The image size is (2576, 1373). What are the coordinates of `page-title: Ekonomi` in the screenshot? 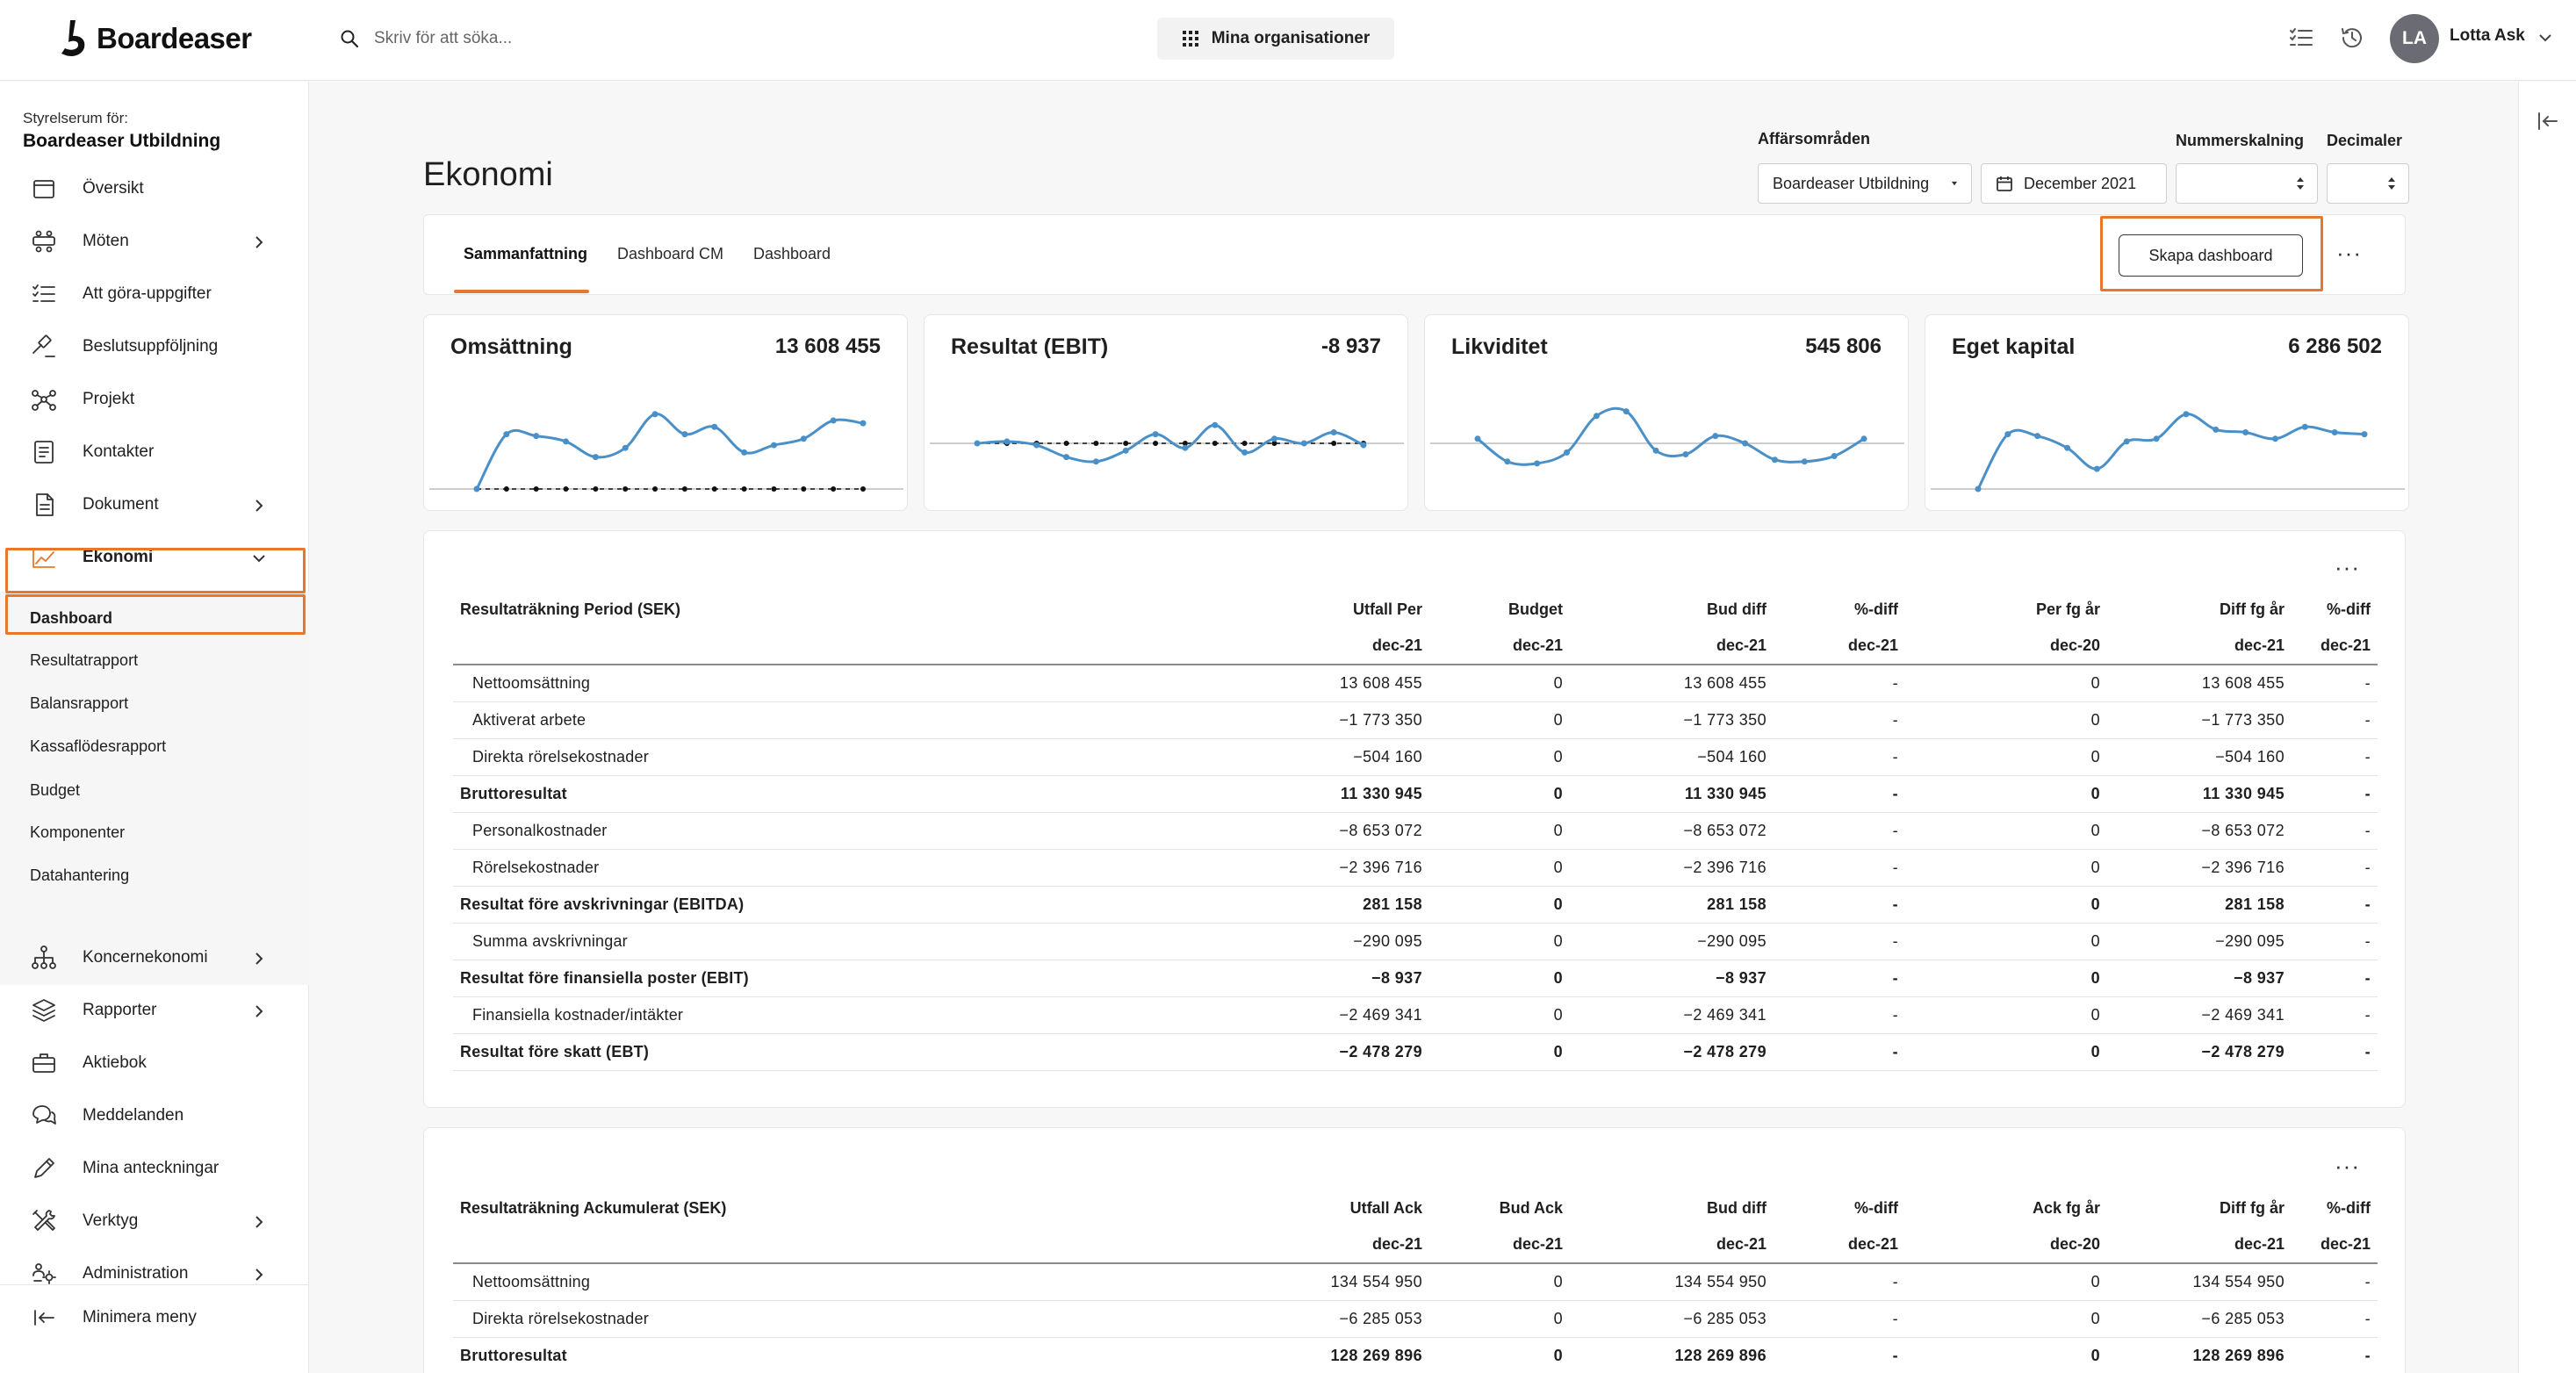 It's located at (488, 174).